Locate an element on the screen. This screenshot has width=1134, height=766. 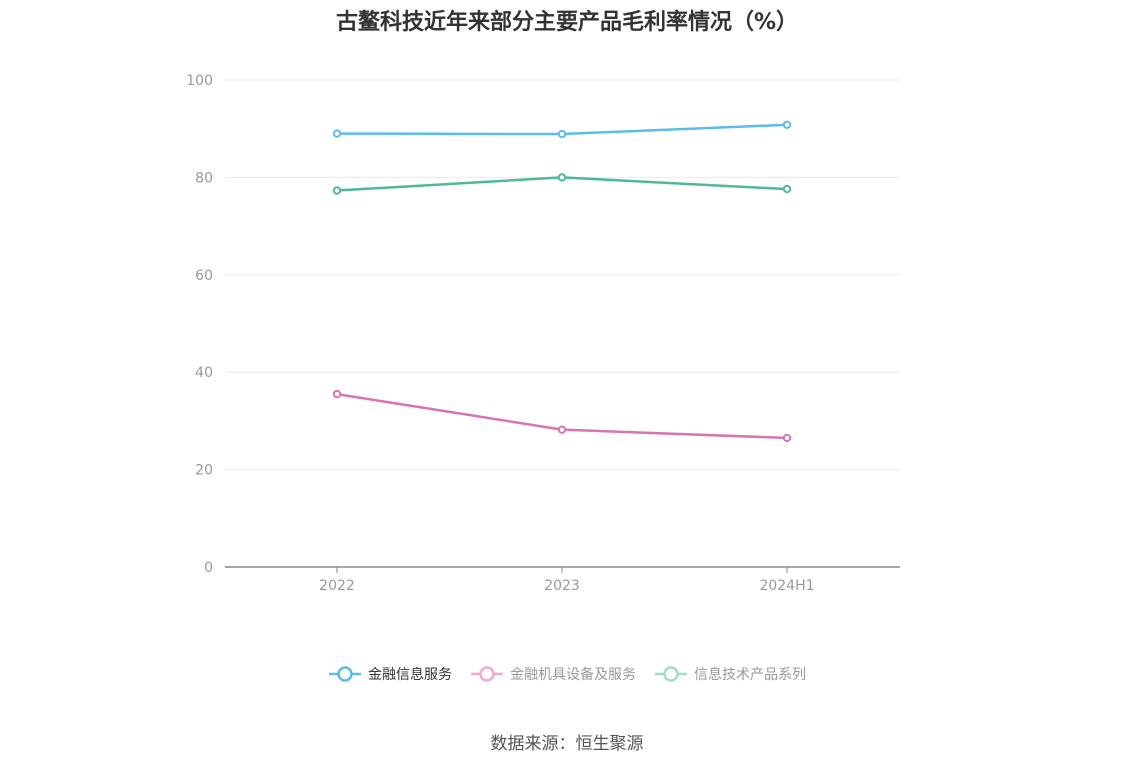
legend-item-financial-equipment-services: 金融机具设备及服务 is located at coordinates (553, 674).